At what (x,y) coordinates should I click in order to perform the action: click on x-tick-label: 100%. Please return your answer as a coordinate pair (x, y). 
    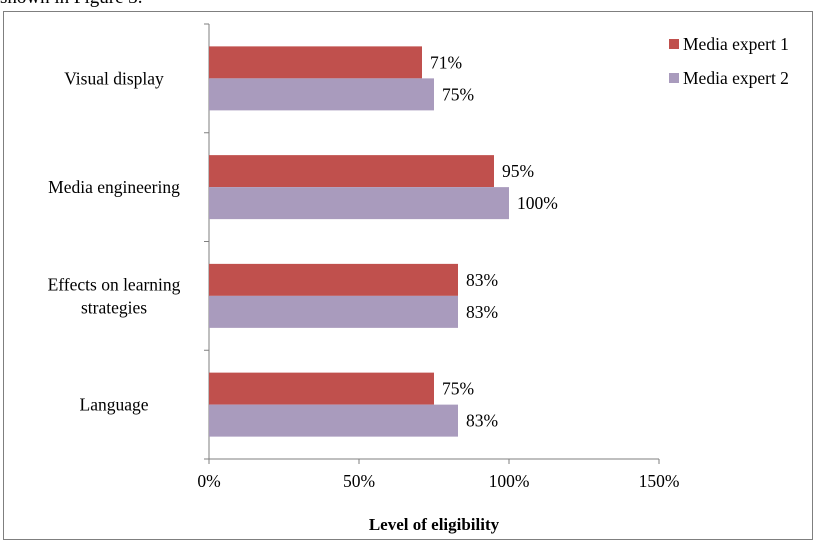
    Looking at the image, I should click on (509, 481).